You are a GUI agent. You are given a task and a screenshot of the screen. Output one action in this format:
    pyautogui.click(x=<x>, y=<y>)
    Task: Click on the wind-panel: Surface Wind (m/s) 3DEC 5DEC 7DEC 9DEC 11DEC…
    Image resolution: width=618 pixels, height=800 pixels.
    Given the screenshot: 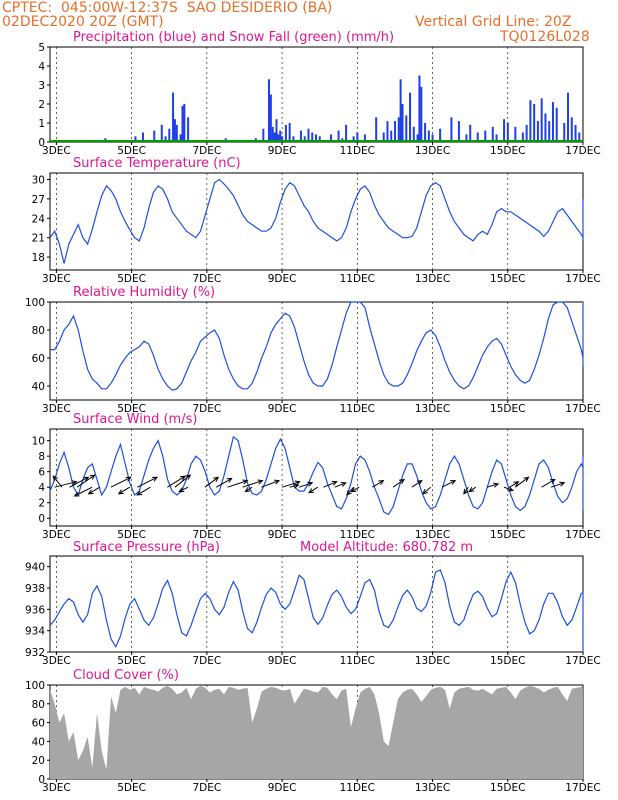 What is the action you would take?
    pyautogui.click(x=316, y=476)
    